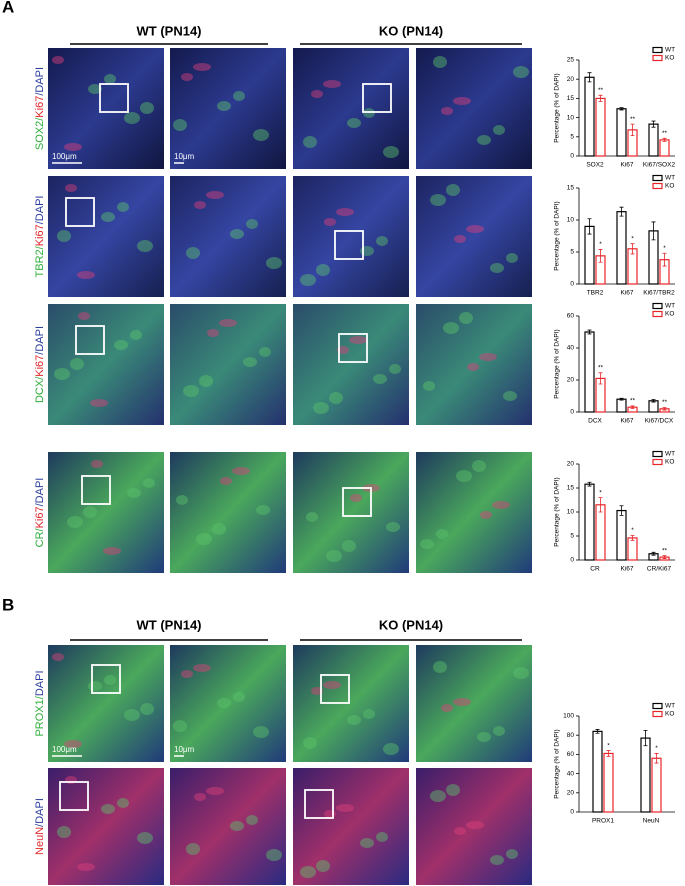 This screenshot has width=685, height=886. Describe the element at coordinates (40, 537) in the screenshot. I see `row-label-part: CR/` at that location.